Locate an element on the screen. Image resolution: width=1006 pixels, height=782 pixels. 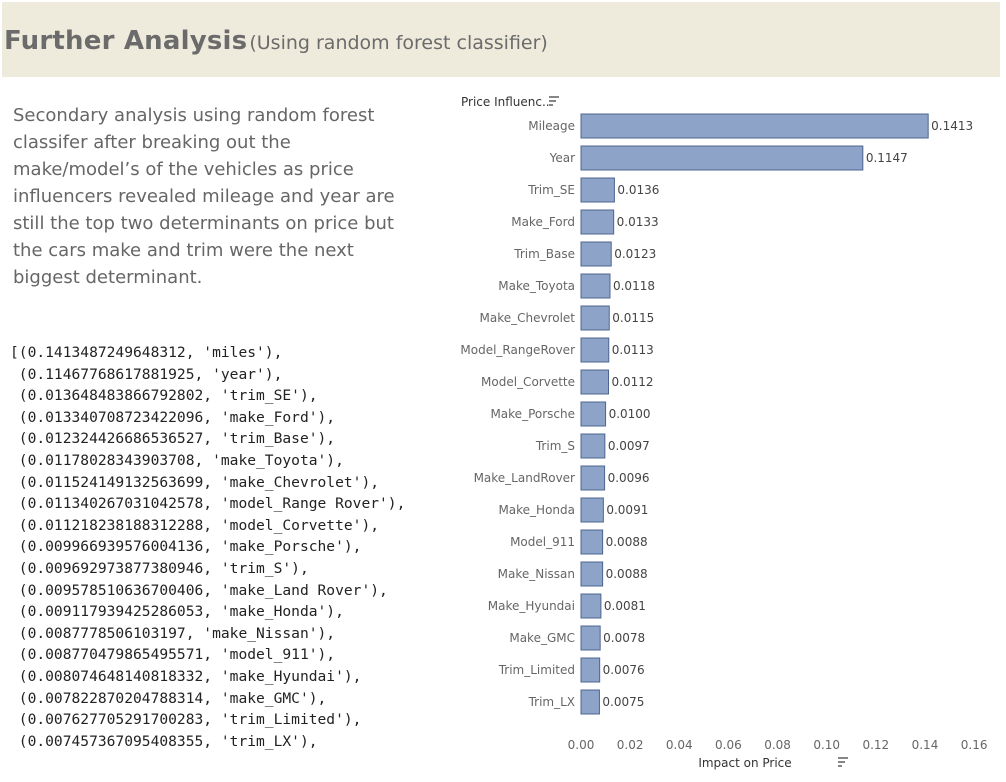
x-axis: 0.00 0.02 0.04 0.06 0.08 0.10 0.12 0.14 0.16 is located at coordinates (778, 745).